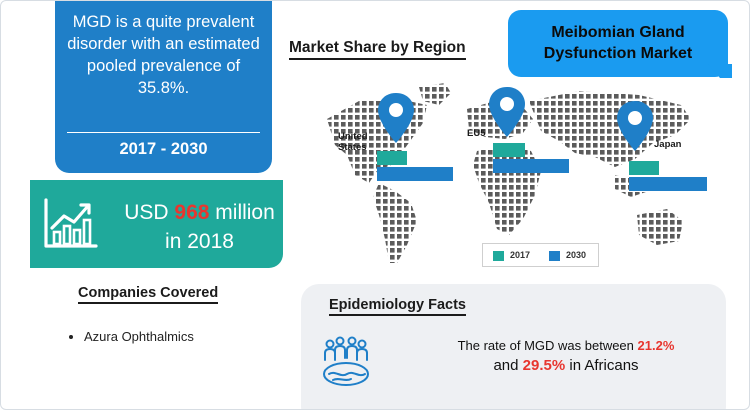  Describe the element at coordinates (618, 32) in the screenshot. I see `bubble-line-1: Meibomian Gland` at that location.